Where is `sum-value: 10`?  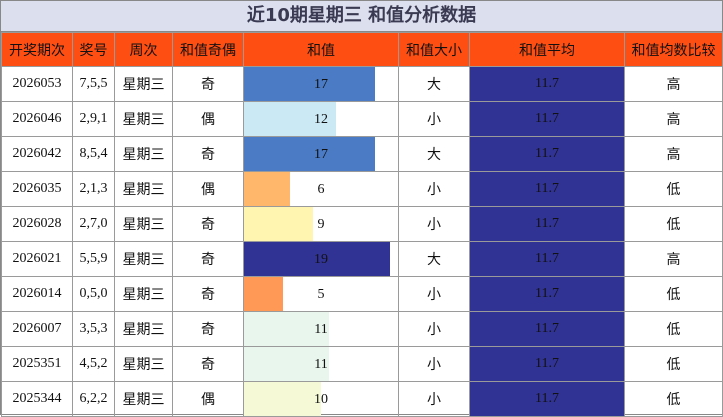
sum-value: 10 is located at coordinates (321, 399).